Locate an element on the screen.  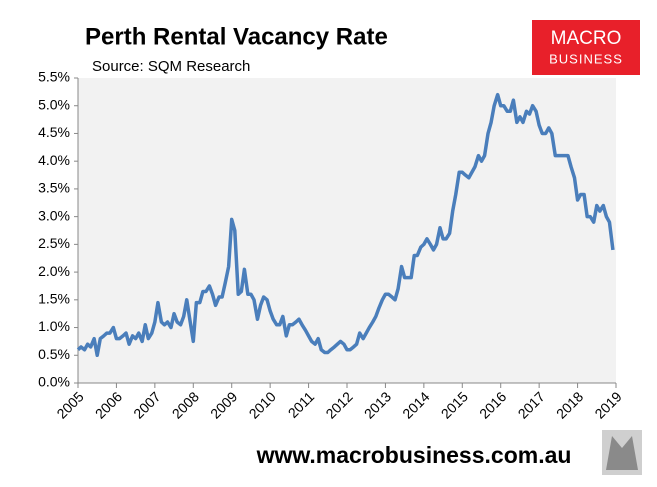
logo-icon is located at coordinates (622, 452).